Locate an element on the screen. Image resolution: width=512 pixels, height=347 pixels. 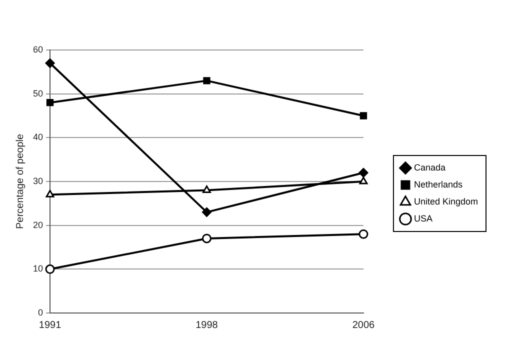
legend-label: Canada is located at coordinates (430, 167).